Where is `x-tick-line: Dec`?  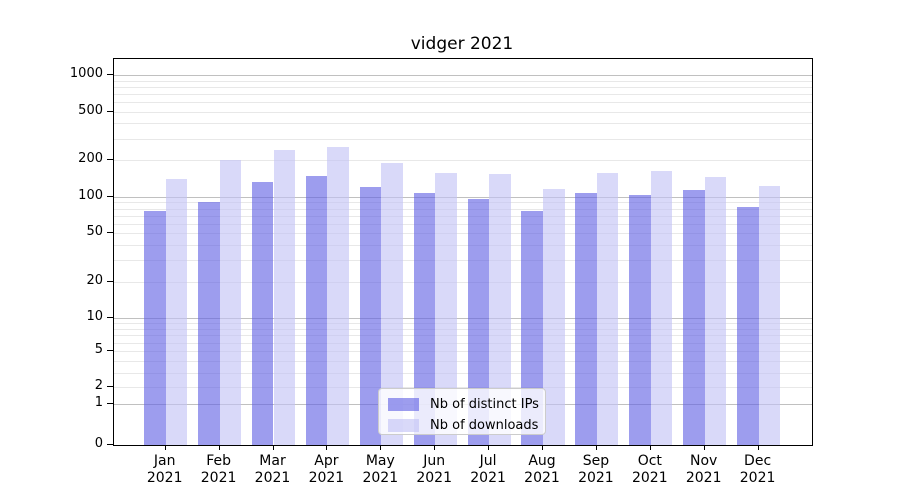 x-tick-line: Dec is located at coordinates (758, 461).